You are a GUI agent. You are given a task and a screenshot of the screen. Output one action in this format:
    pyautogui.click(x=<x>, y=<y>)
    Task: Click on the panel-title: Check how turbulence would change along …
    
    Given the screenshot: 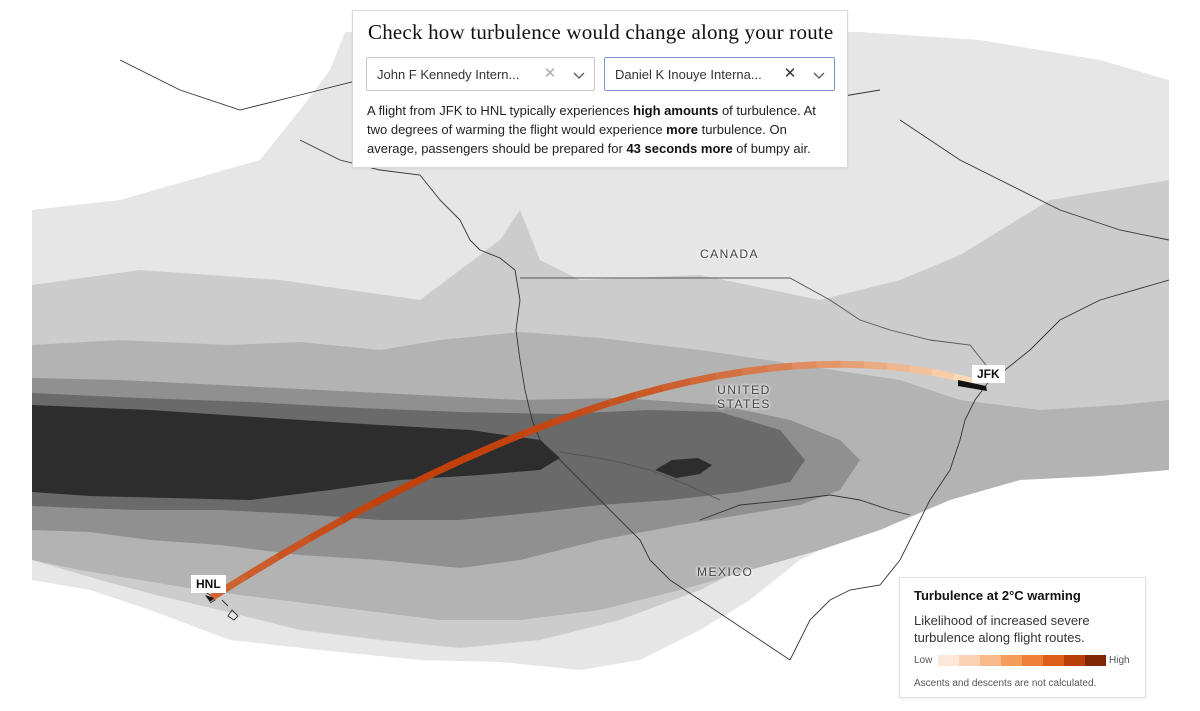 What is the action you would take?
    pyautogui.click(x=601, y=32)
    